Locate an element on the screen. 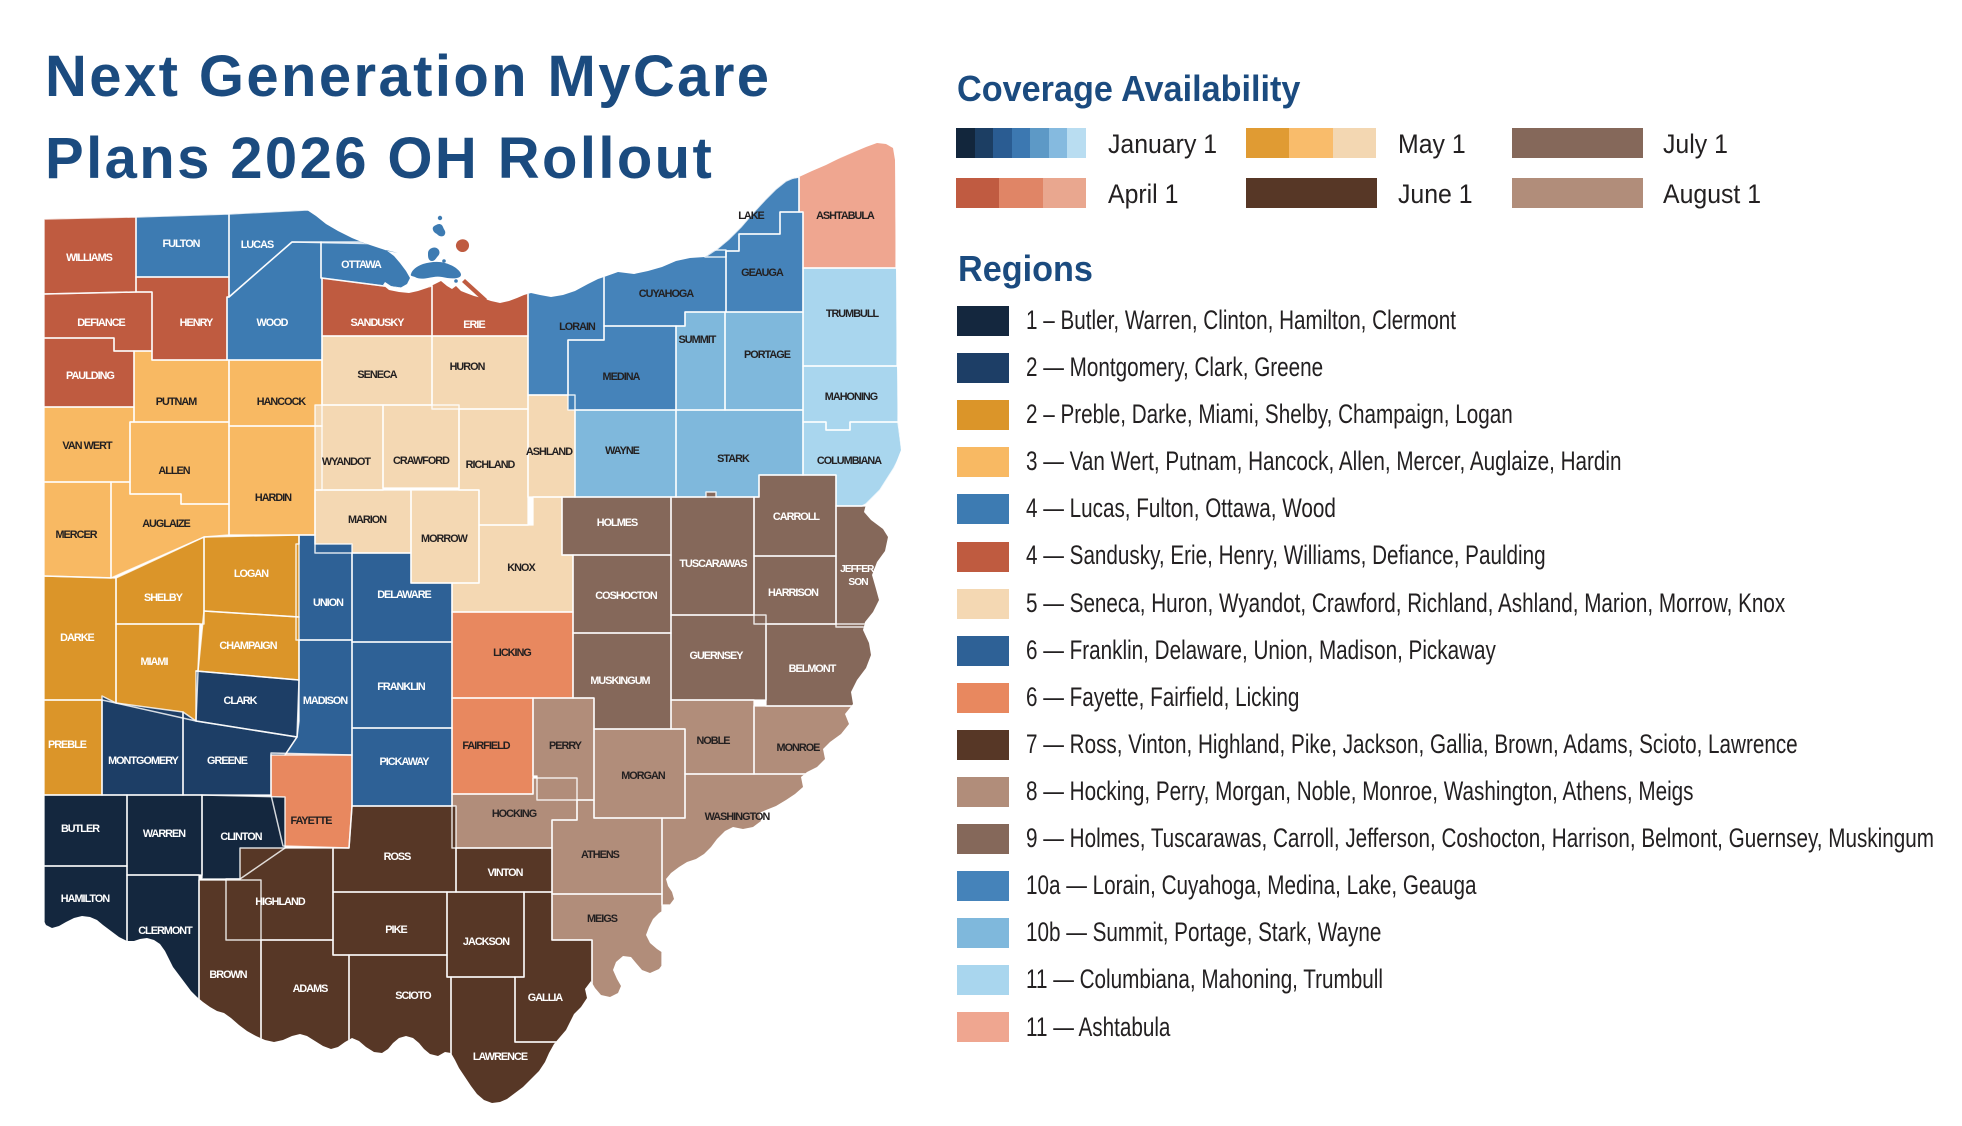  svg-text: SCIOTO is located at coordinates (413, 996).